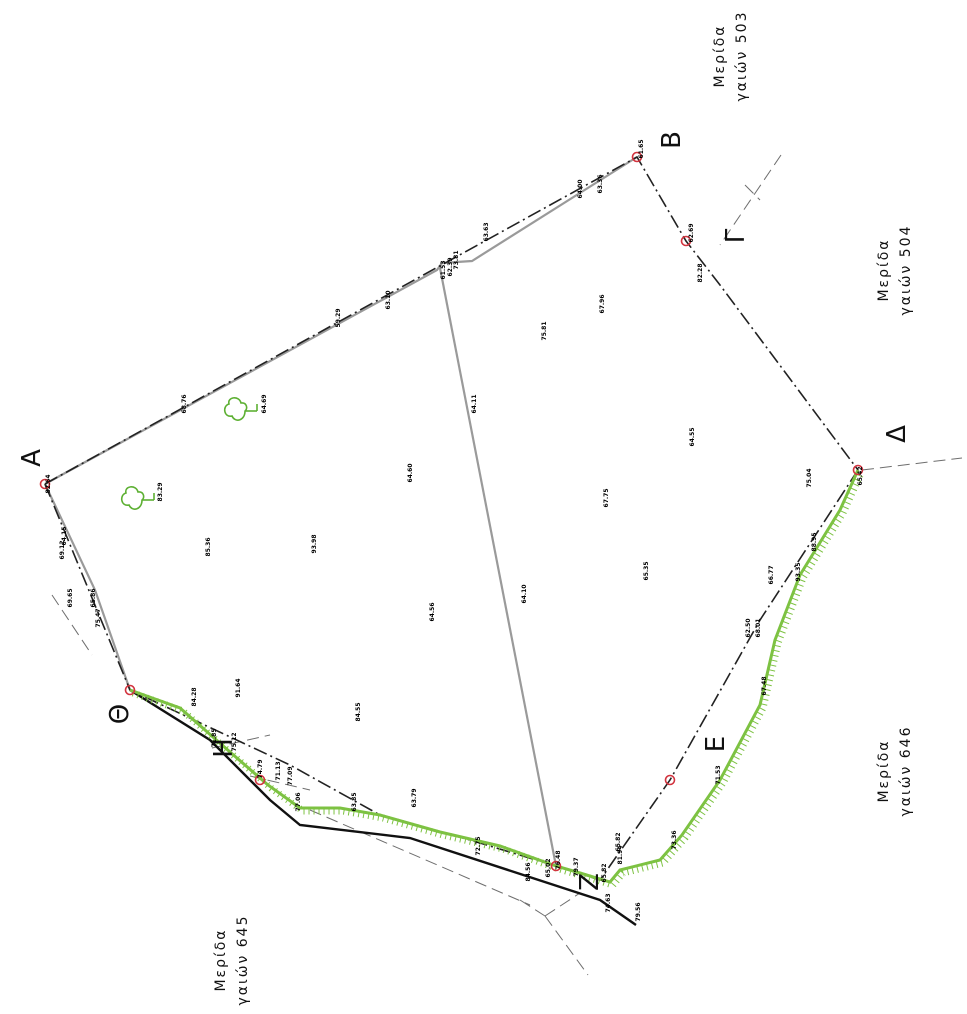 The height and width of the screenshot is (1014, 967). Describe the element at coordinates (809, 478) in the screenshot. I see `elevation-label: 75.04` at that location.